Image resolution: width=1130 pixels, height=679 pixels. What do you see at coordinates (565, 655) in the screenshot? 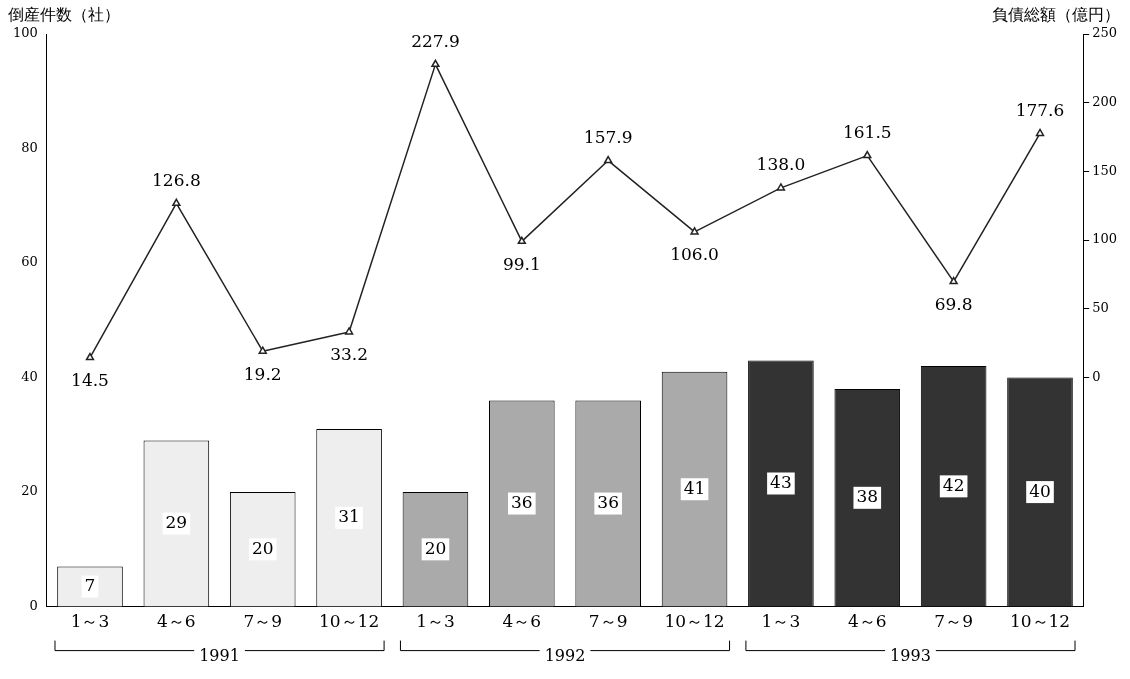
I see `text: 1992` at bounding box center [565, 655].